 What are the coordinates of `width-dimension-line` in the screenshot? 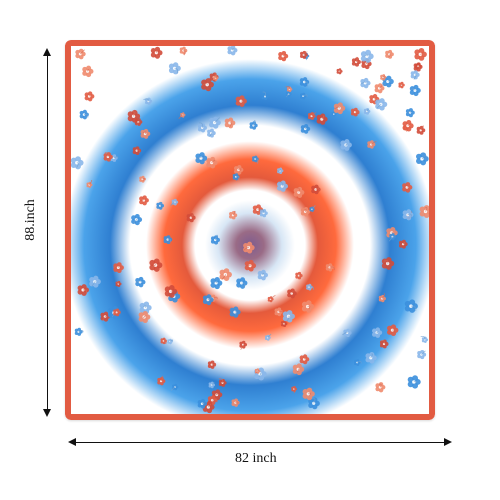 It's located at (261, 442).